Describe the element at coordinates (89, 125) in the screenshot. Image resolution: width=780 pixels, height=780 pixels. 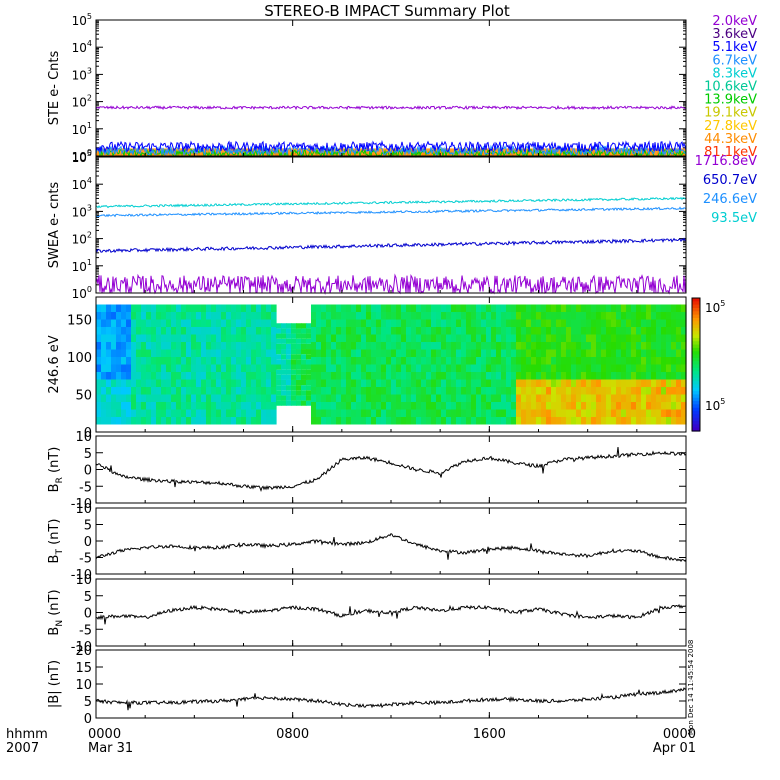
I see `y-tick-exponent: 1` at that location.